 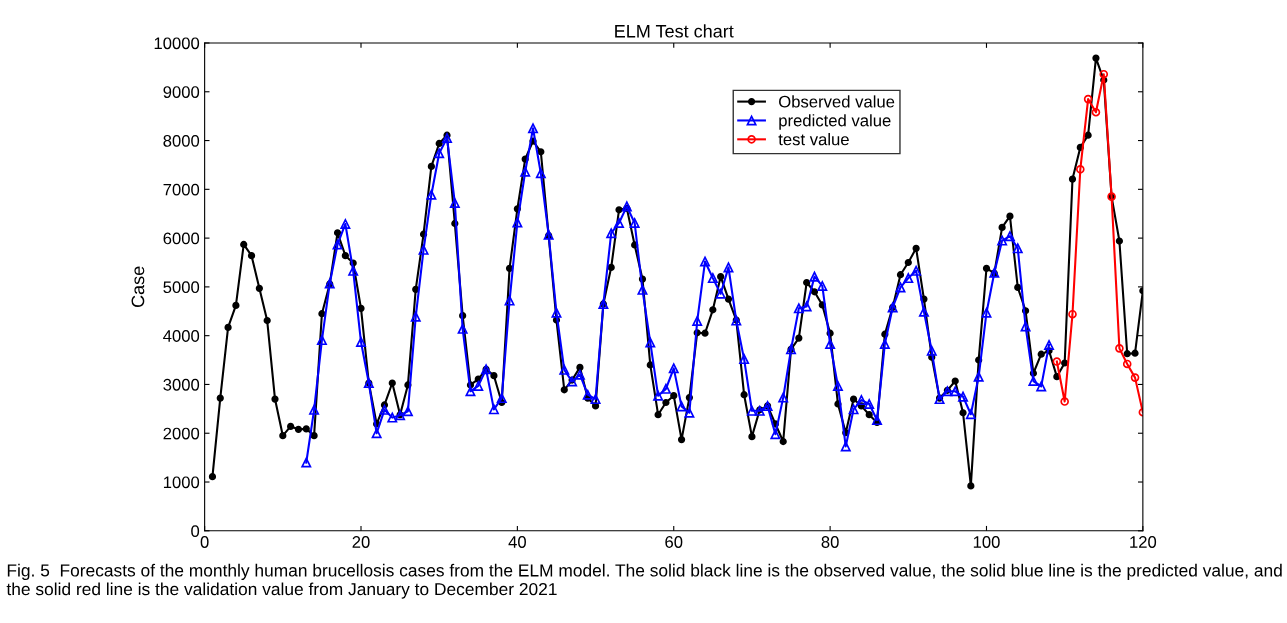 I want to click on x-tick-label: 120, so click(x=1143, y=542).